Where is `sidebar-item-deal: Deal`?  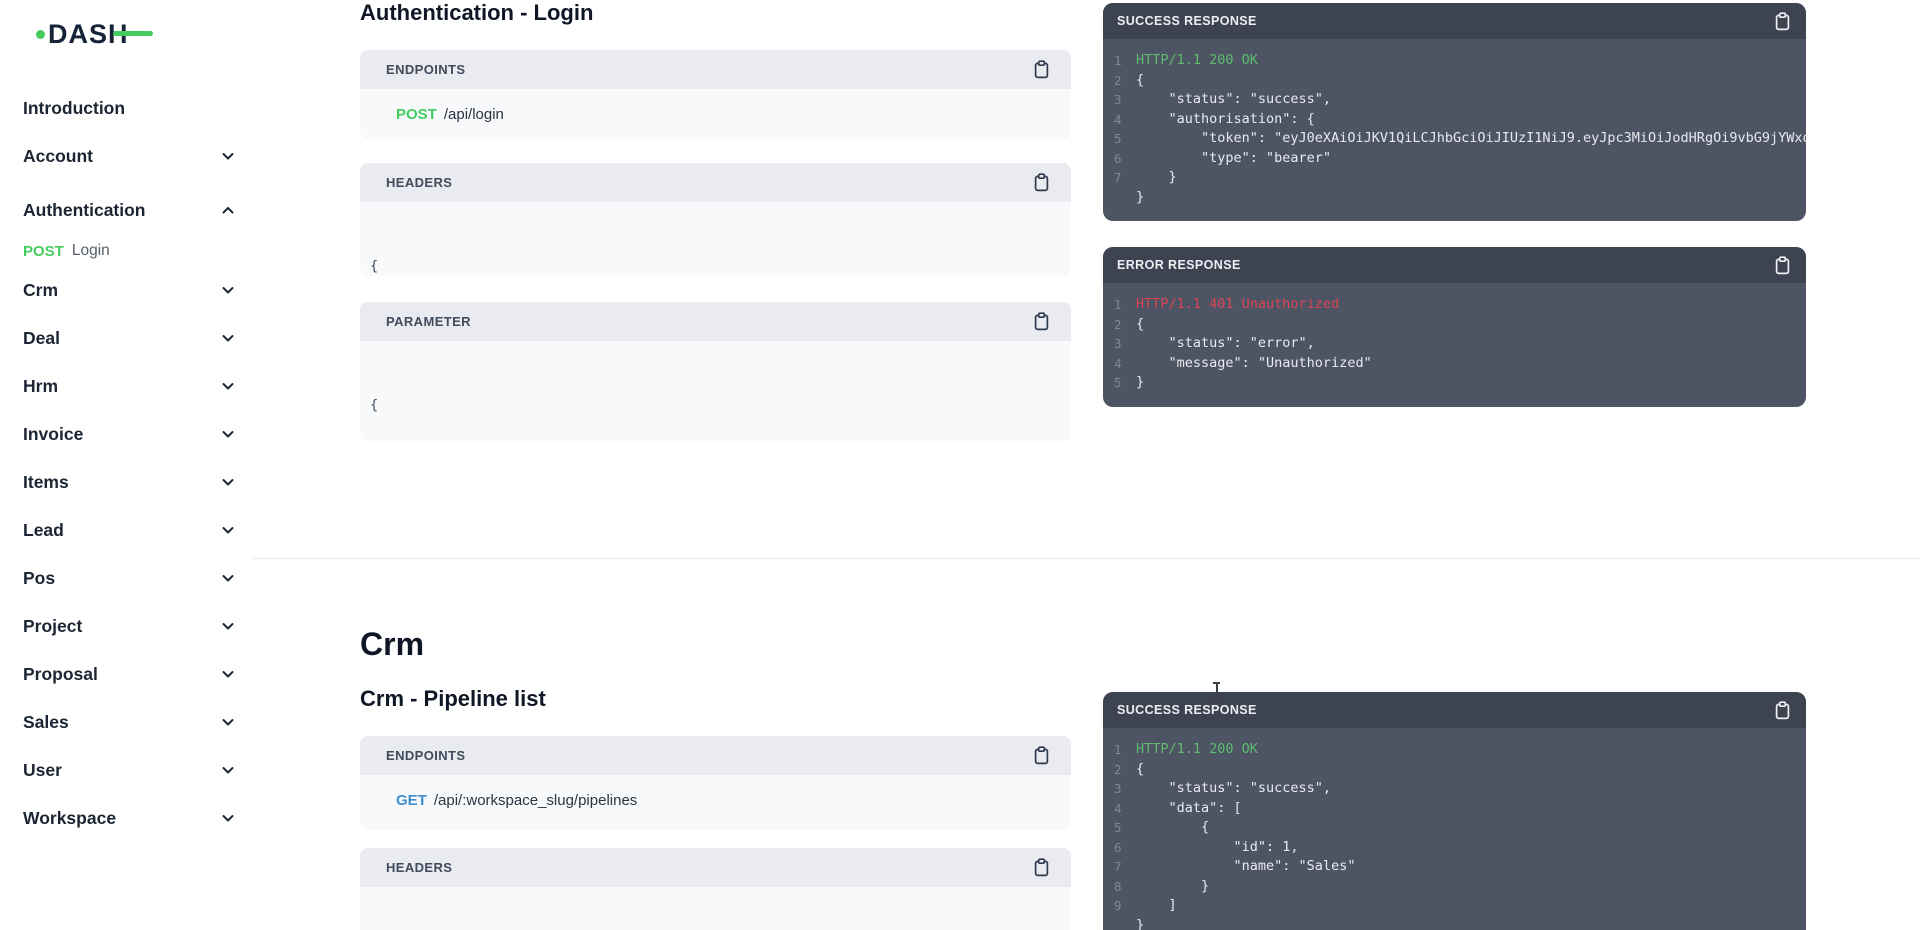
sidebar-item-deal: Deal is located at coordinates (129, 338).